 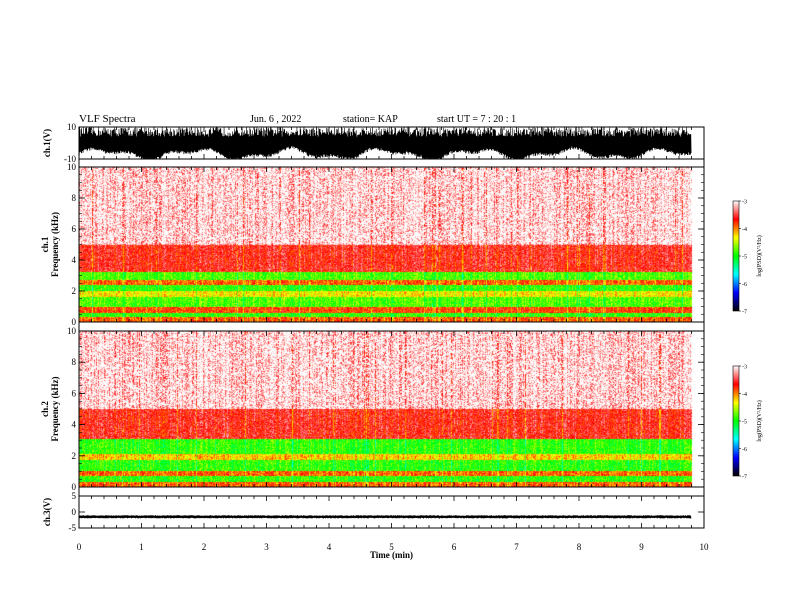 What do you see at coordinates (276, 119) in the screenshot?
I see `date-label: Jun. 6 , 2022` at bounding box center [276, 119].